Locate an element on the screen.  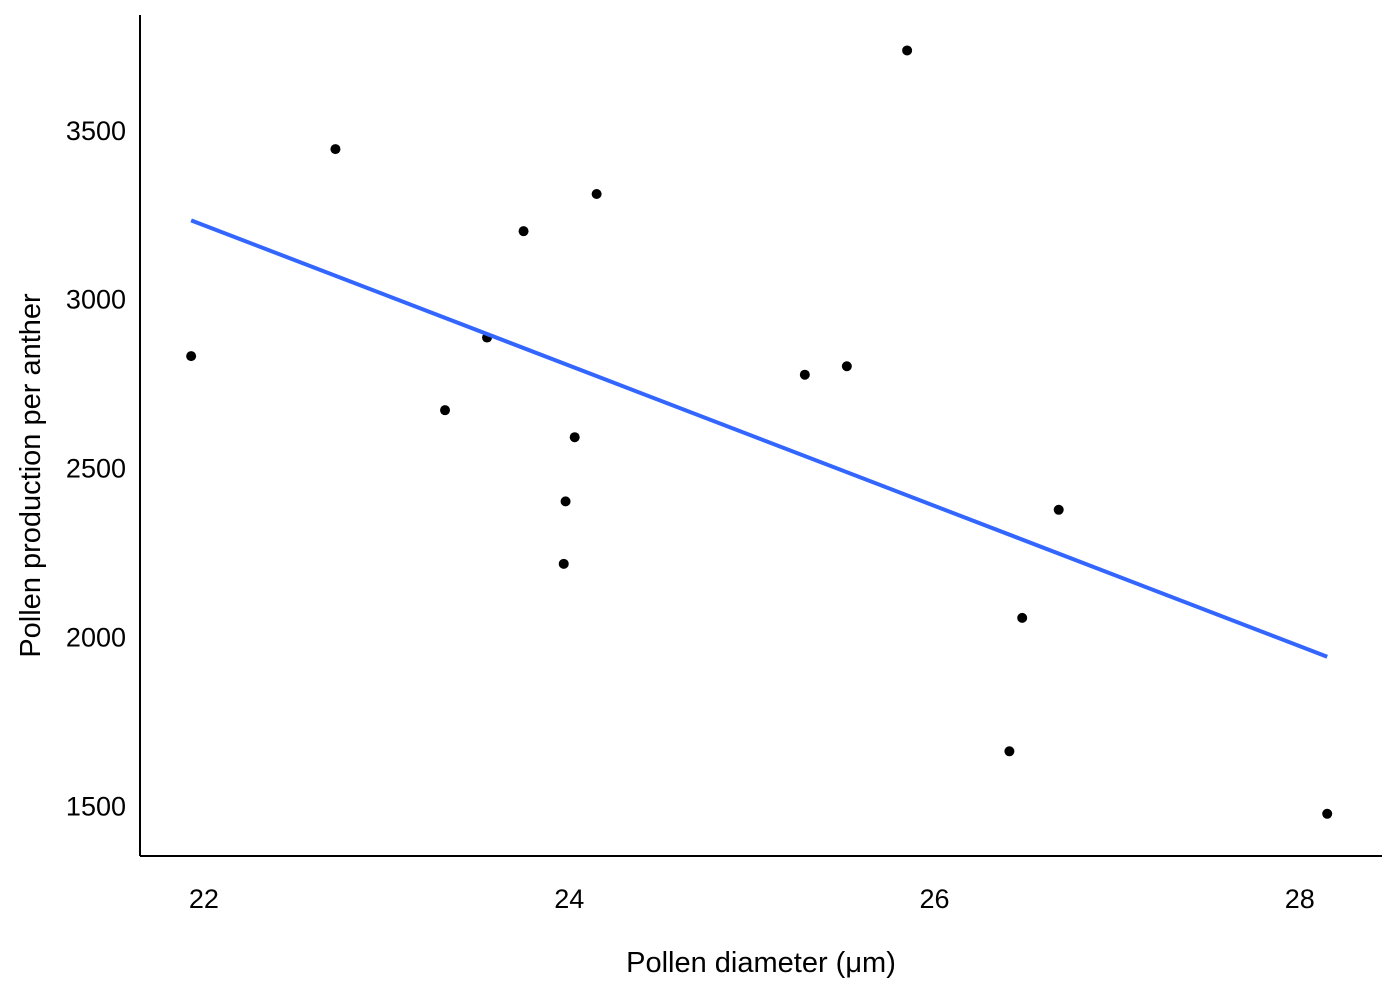
y-tick-label-2000: 2000 is located at coordinates (96, 637).